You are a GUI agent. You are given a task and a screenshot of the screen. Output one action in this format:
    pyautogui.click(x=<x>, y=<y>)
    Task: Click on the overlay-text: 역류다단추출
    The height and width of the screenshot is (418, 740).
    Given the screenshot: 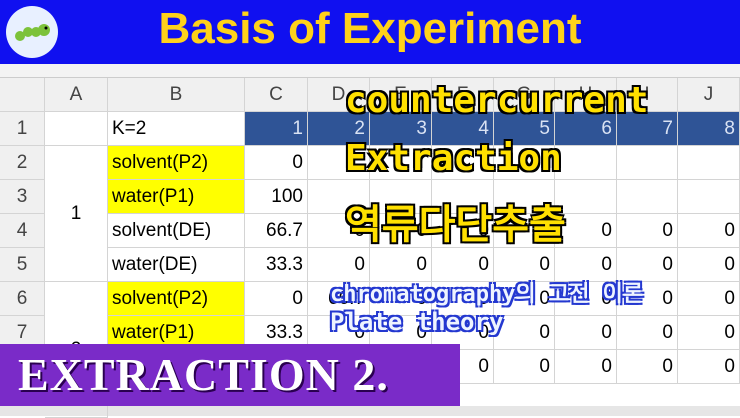 What is the action you would take?
    pyautogui.click(x=455, y=225)
    